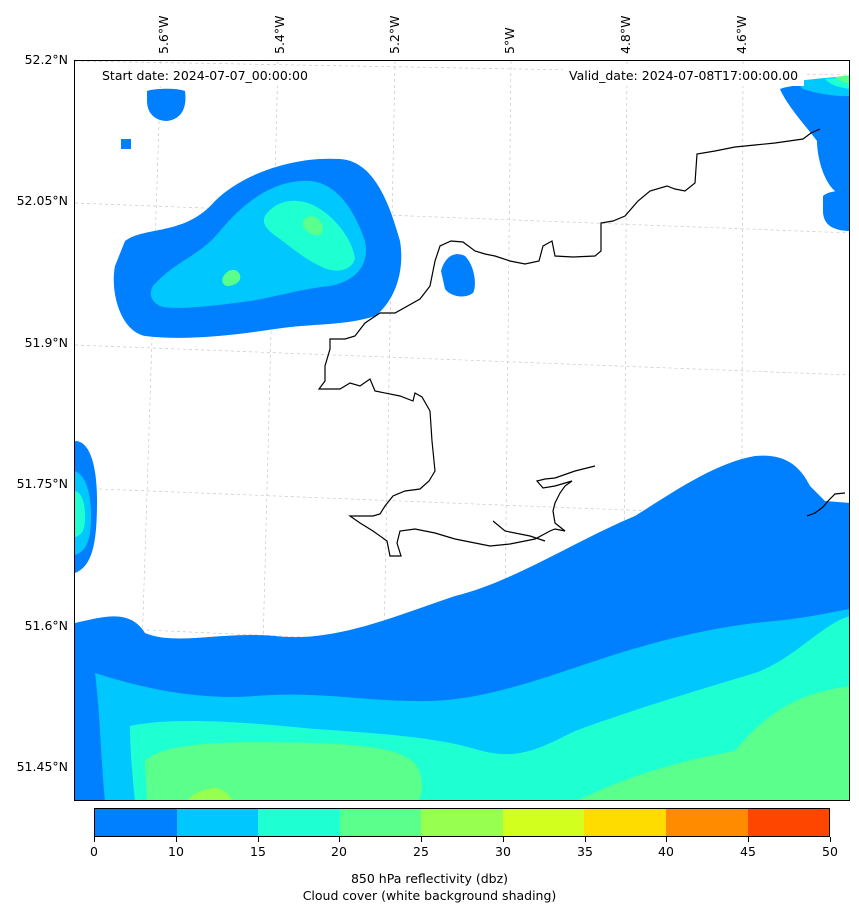  What do you see at coordinates (46, 59) in the screenshot?
I see `lat-label: 52.2°N` at bounding box center [46, 59].